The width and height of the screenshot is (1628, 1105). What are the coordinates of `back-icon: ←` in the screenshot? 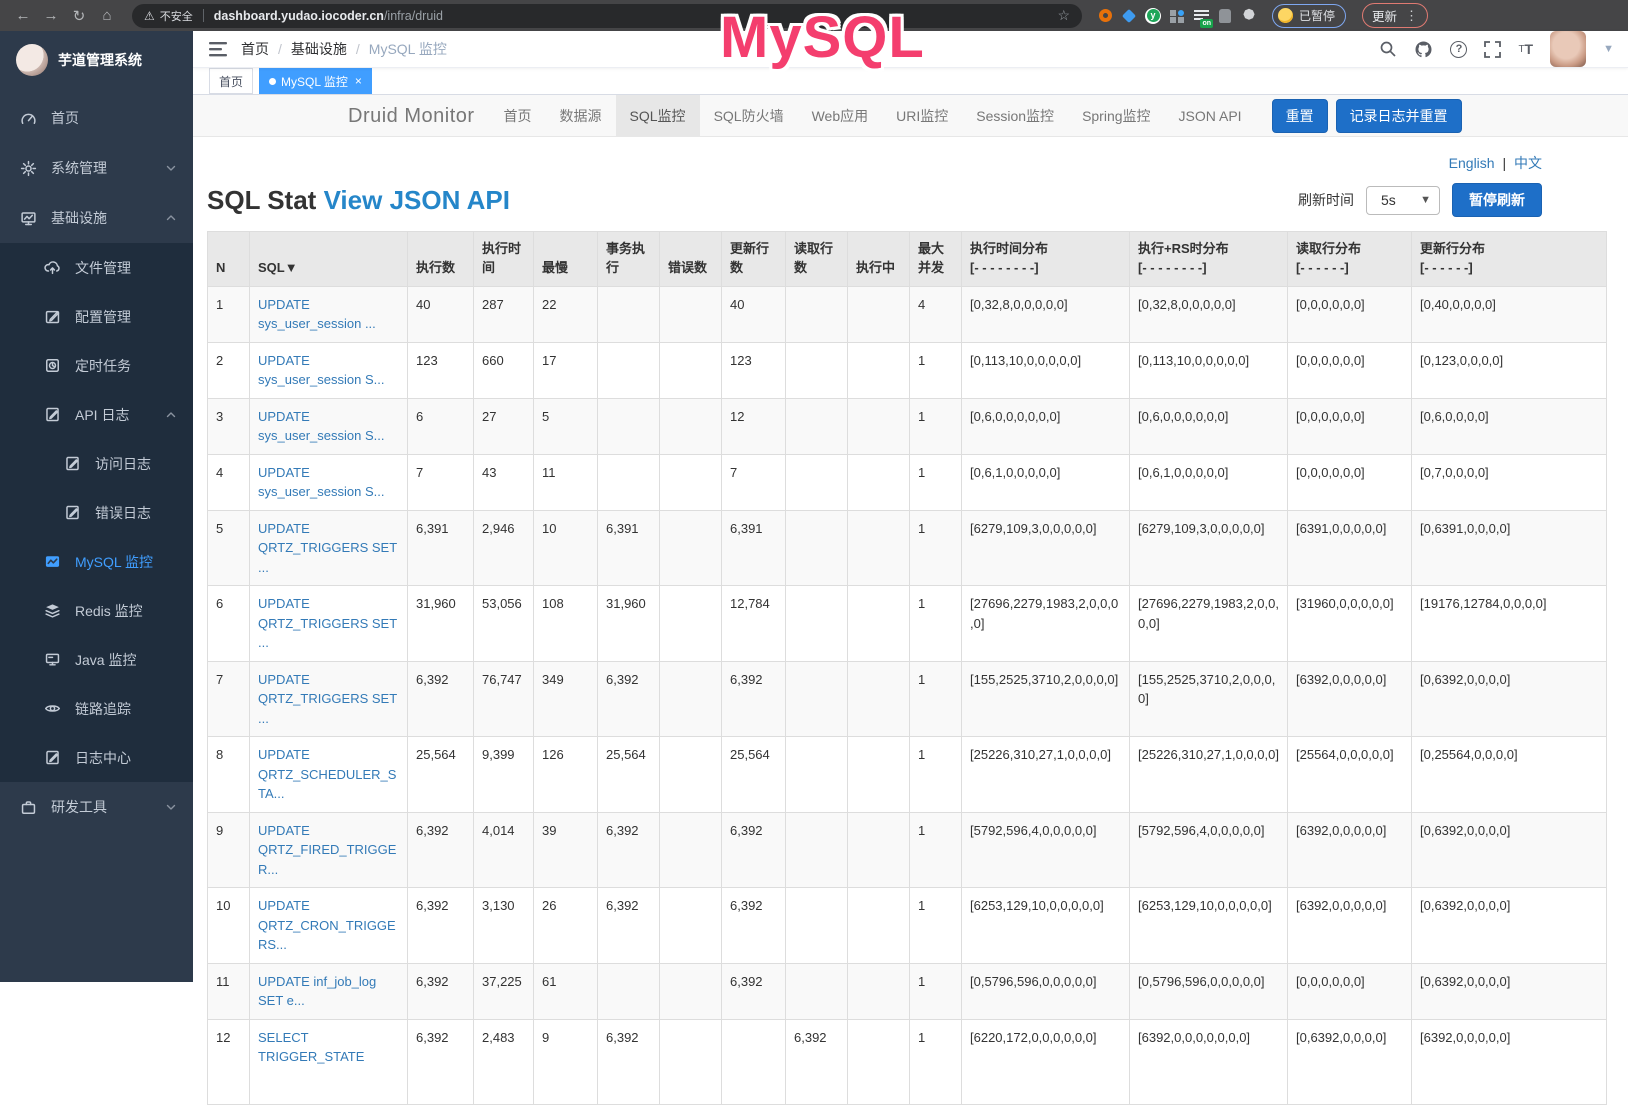 It's located at (23, 15).